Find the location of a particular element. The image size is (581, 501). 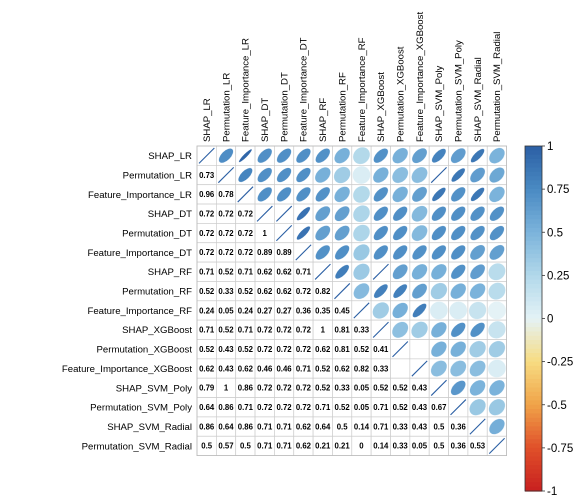

row-label: Permutation_LR is located at coordinates (157, 175).